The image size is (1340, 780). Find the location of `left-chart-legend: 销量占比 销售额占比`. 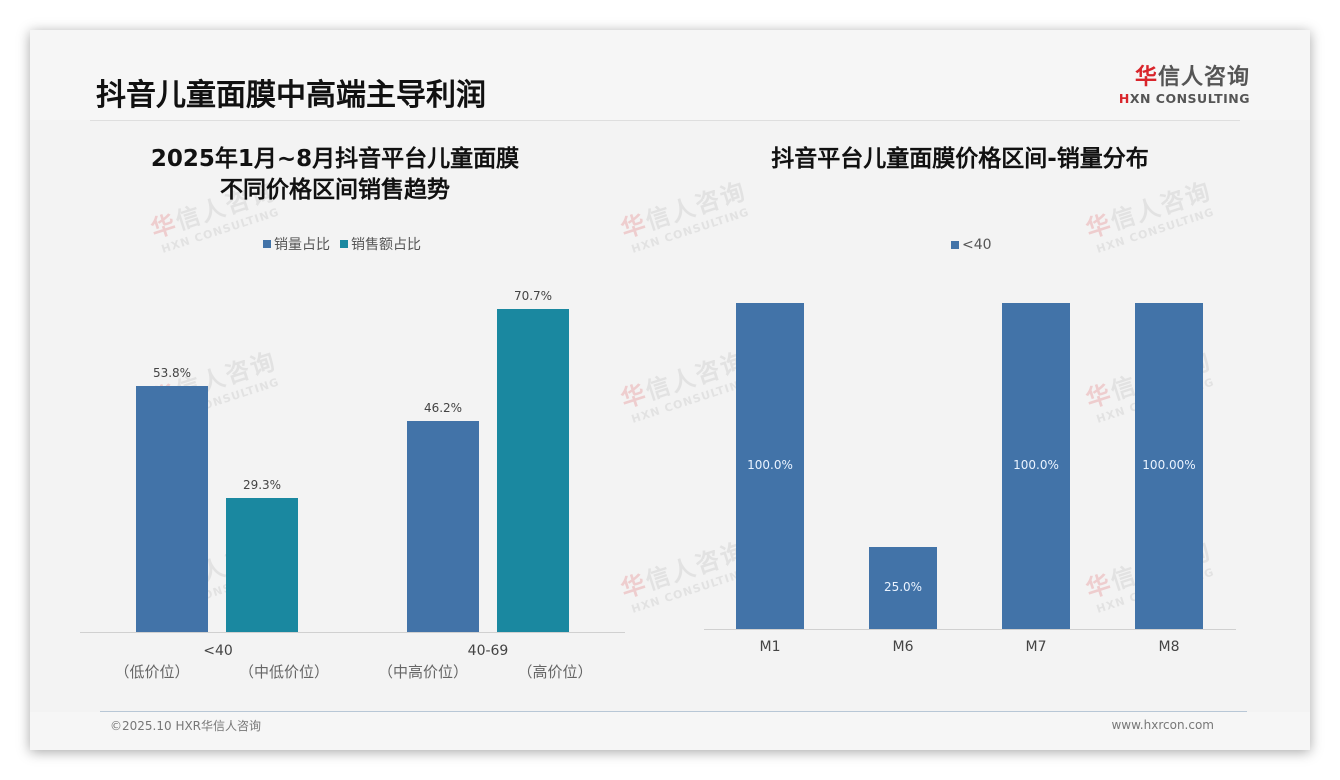

left-chart-legend: 销量占比 销售额占比 is located at coordinates (342, 244).